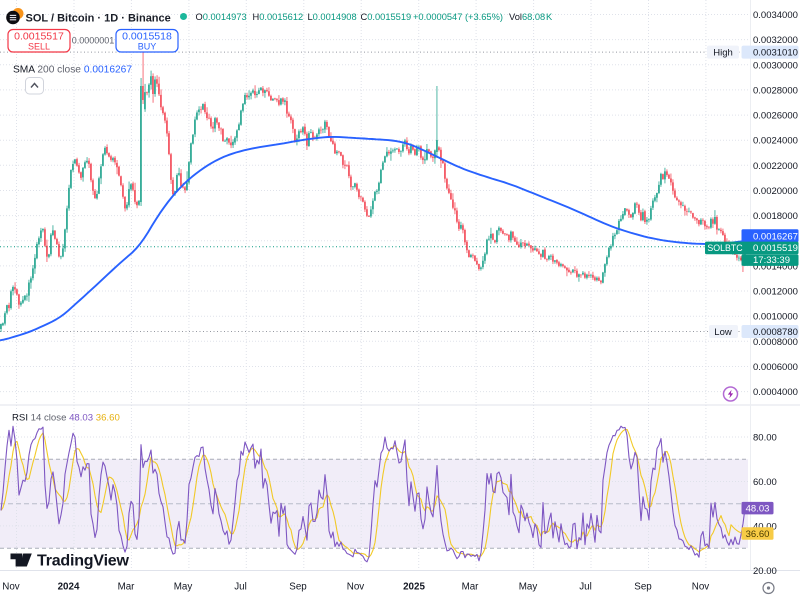 This screenshot has height=605, width=800. What do you see at coordinates (758, 534) in the screenshot?
I see `svg-text: 36.60` at bounding box center [758, 534].